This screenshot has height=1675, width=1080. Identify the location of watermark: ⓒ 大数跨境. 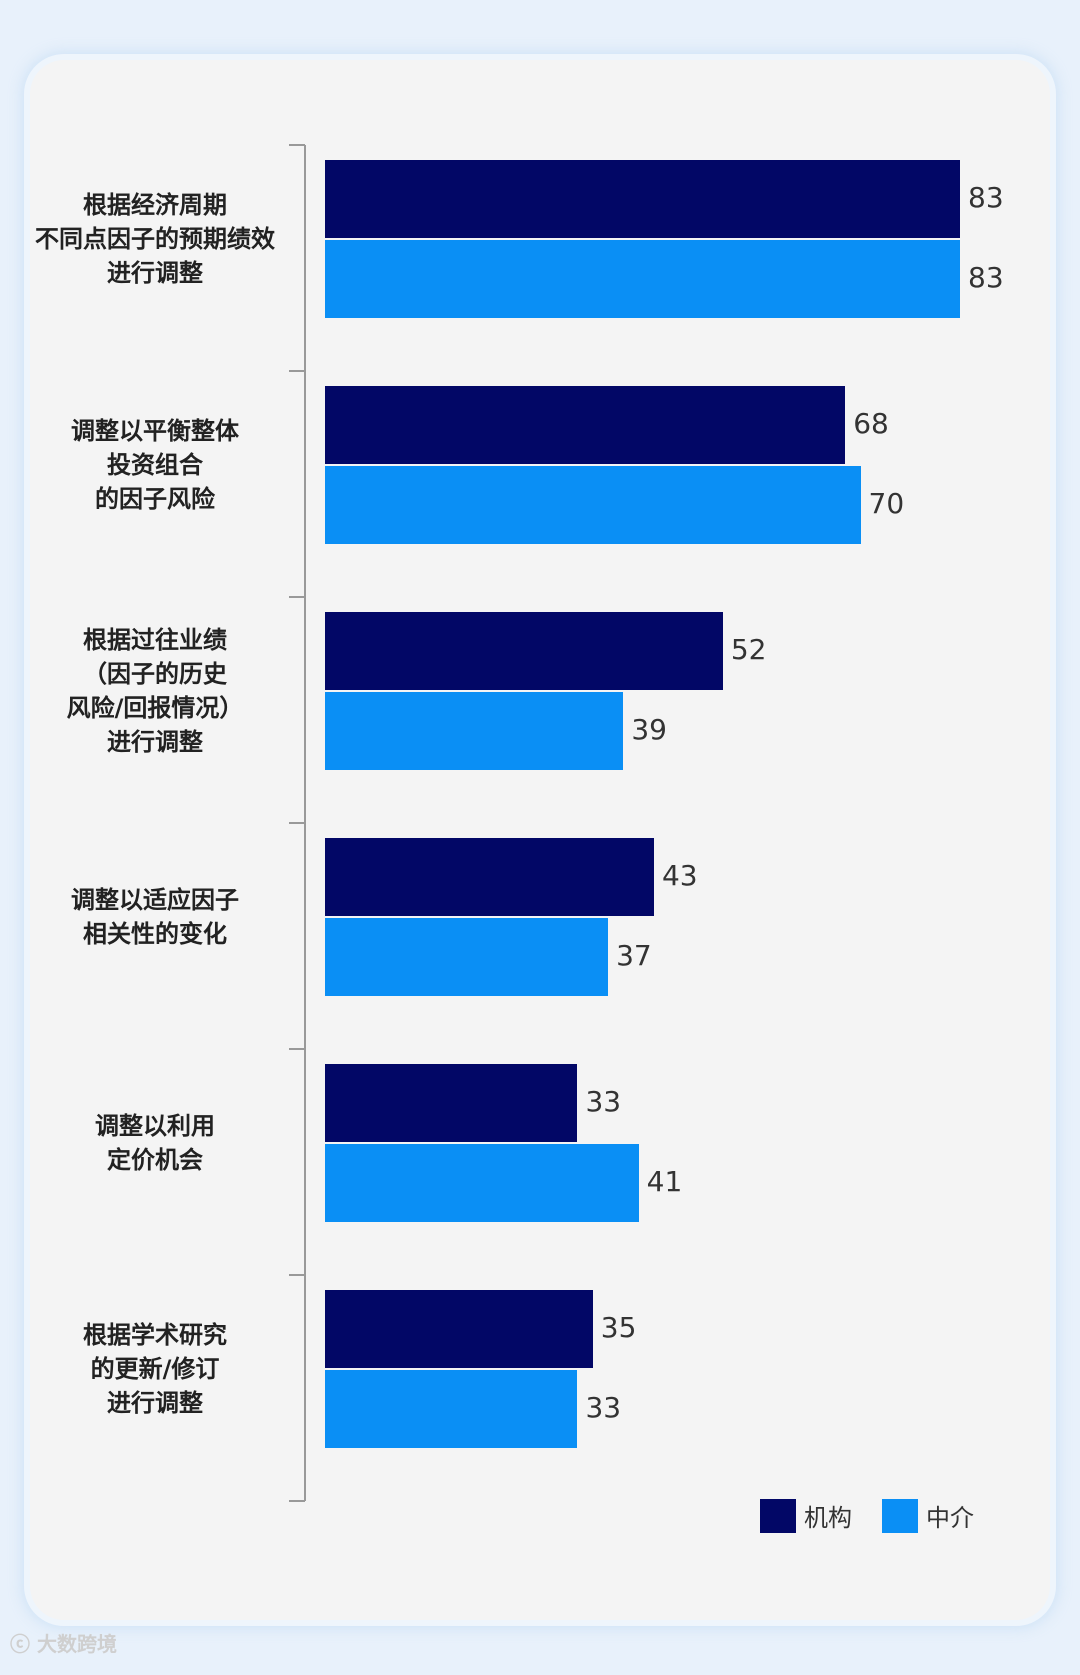
(63, 1642).